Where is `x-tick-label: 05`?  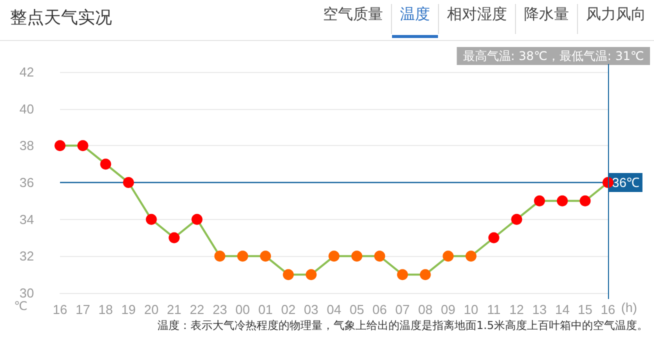 x-tick-label: 05 is located at coordinates (357, 309).